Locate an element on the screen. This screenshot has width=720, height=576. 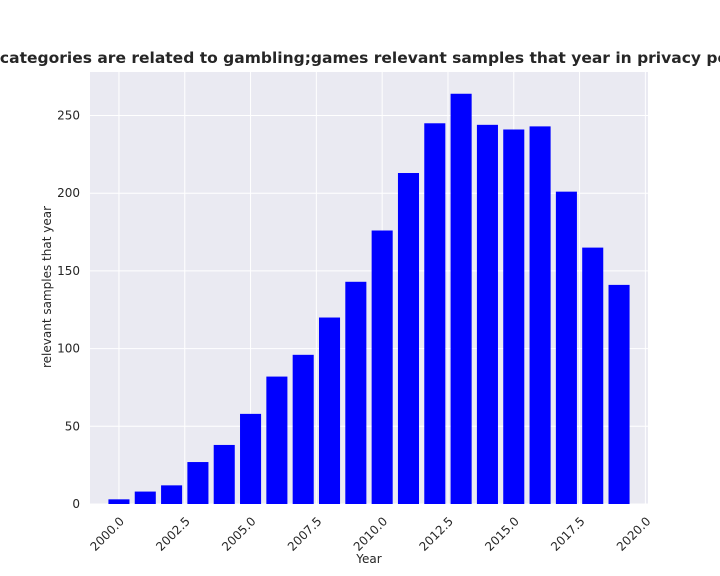
bar-2014 is located at coordinates (487, 314).